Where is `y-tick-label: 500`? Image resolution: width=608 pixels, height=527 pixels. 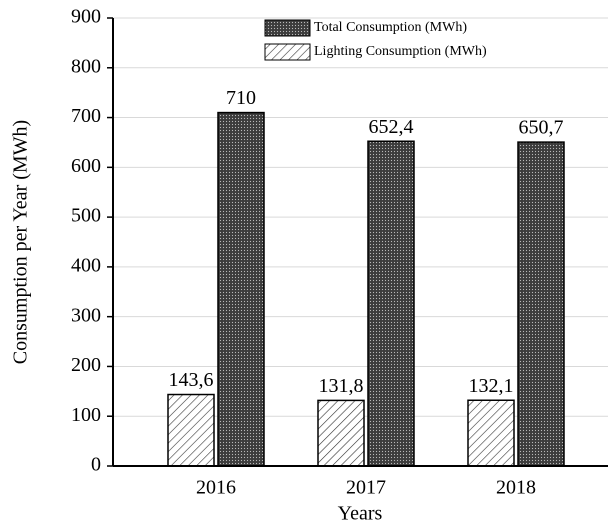 y-tick-label: 500 is located at coordinates (86, 216).